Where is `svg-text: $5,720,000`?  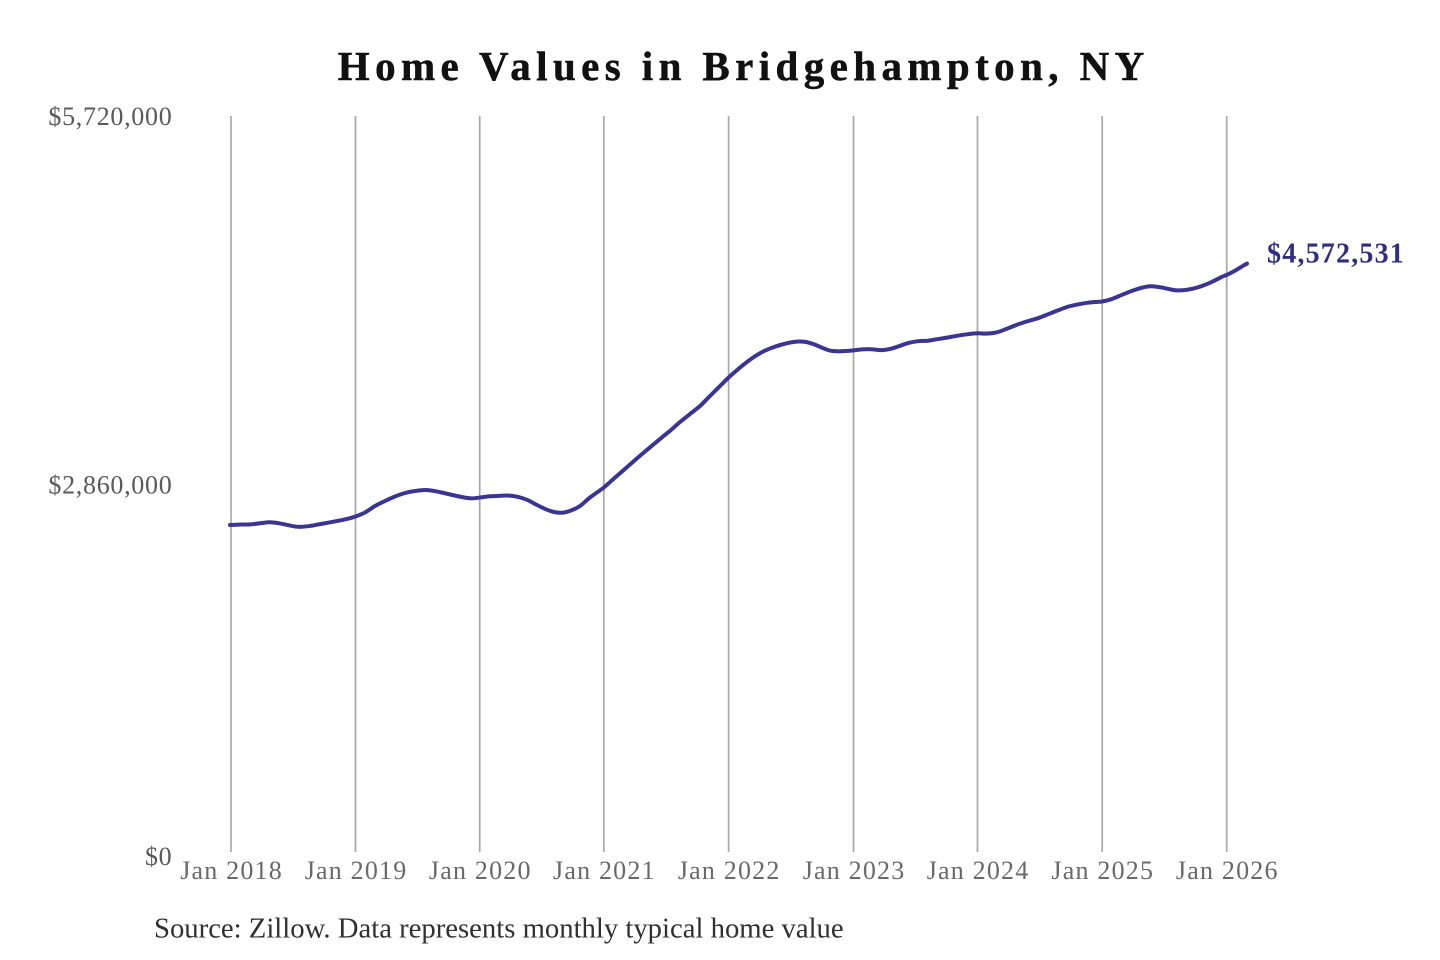
svg-text: $5,720,000 is located at coordinates (110, 116).